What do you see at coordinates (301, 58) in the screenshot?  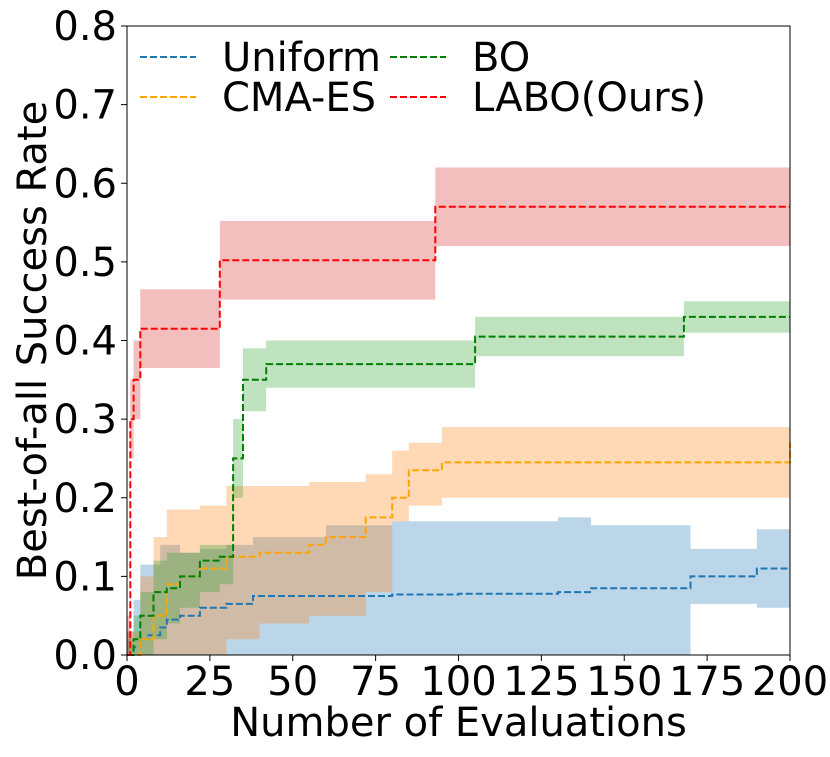 I see `legend-label-uniform: Uniform` at bounding box center [301, 58].